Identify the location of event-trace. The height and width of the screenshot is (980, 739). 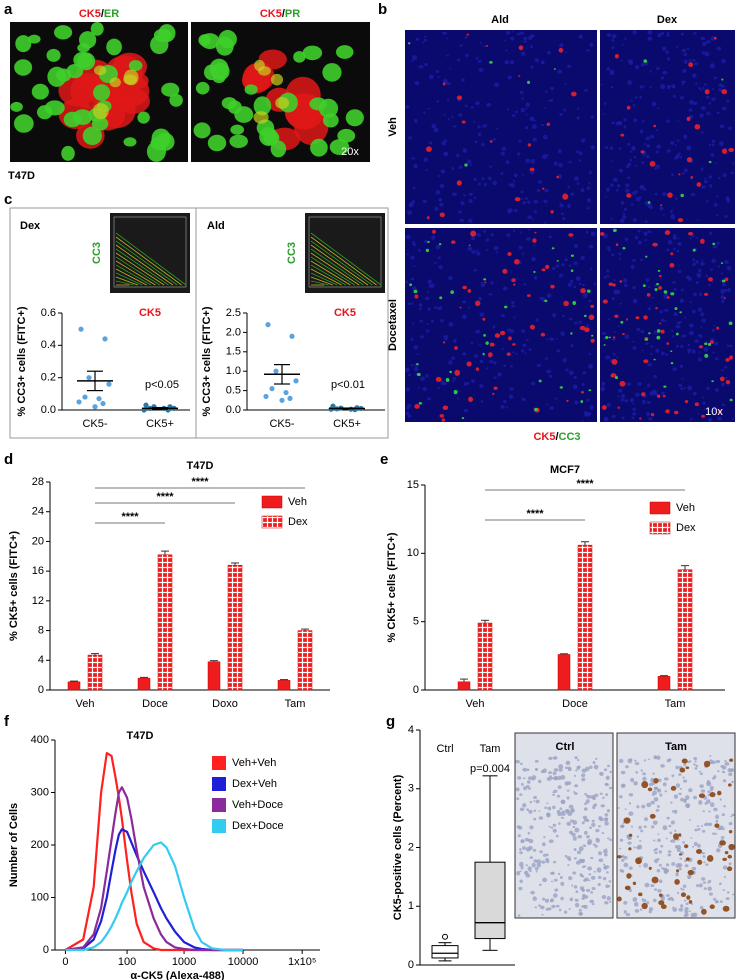
(127, 281).